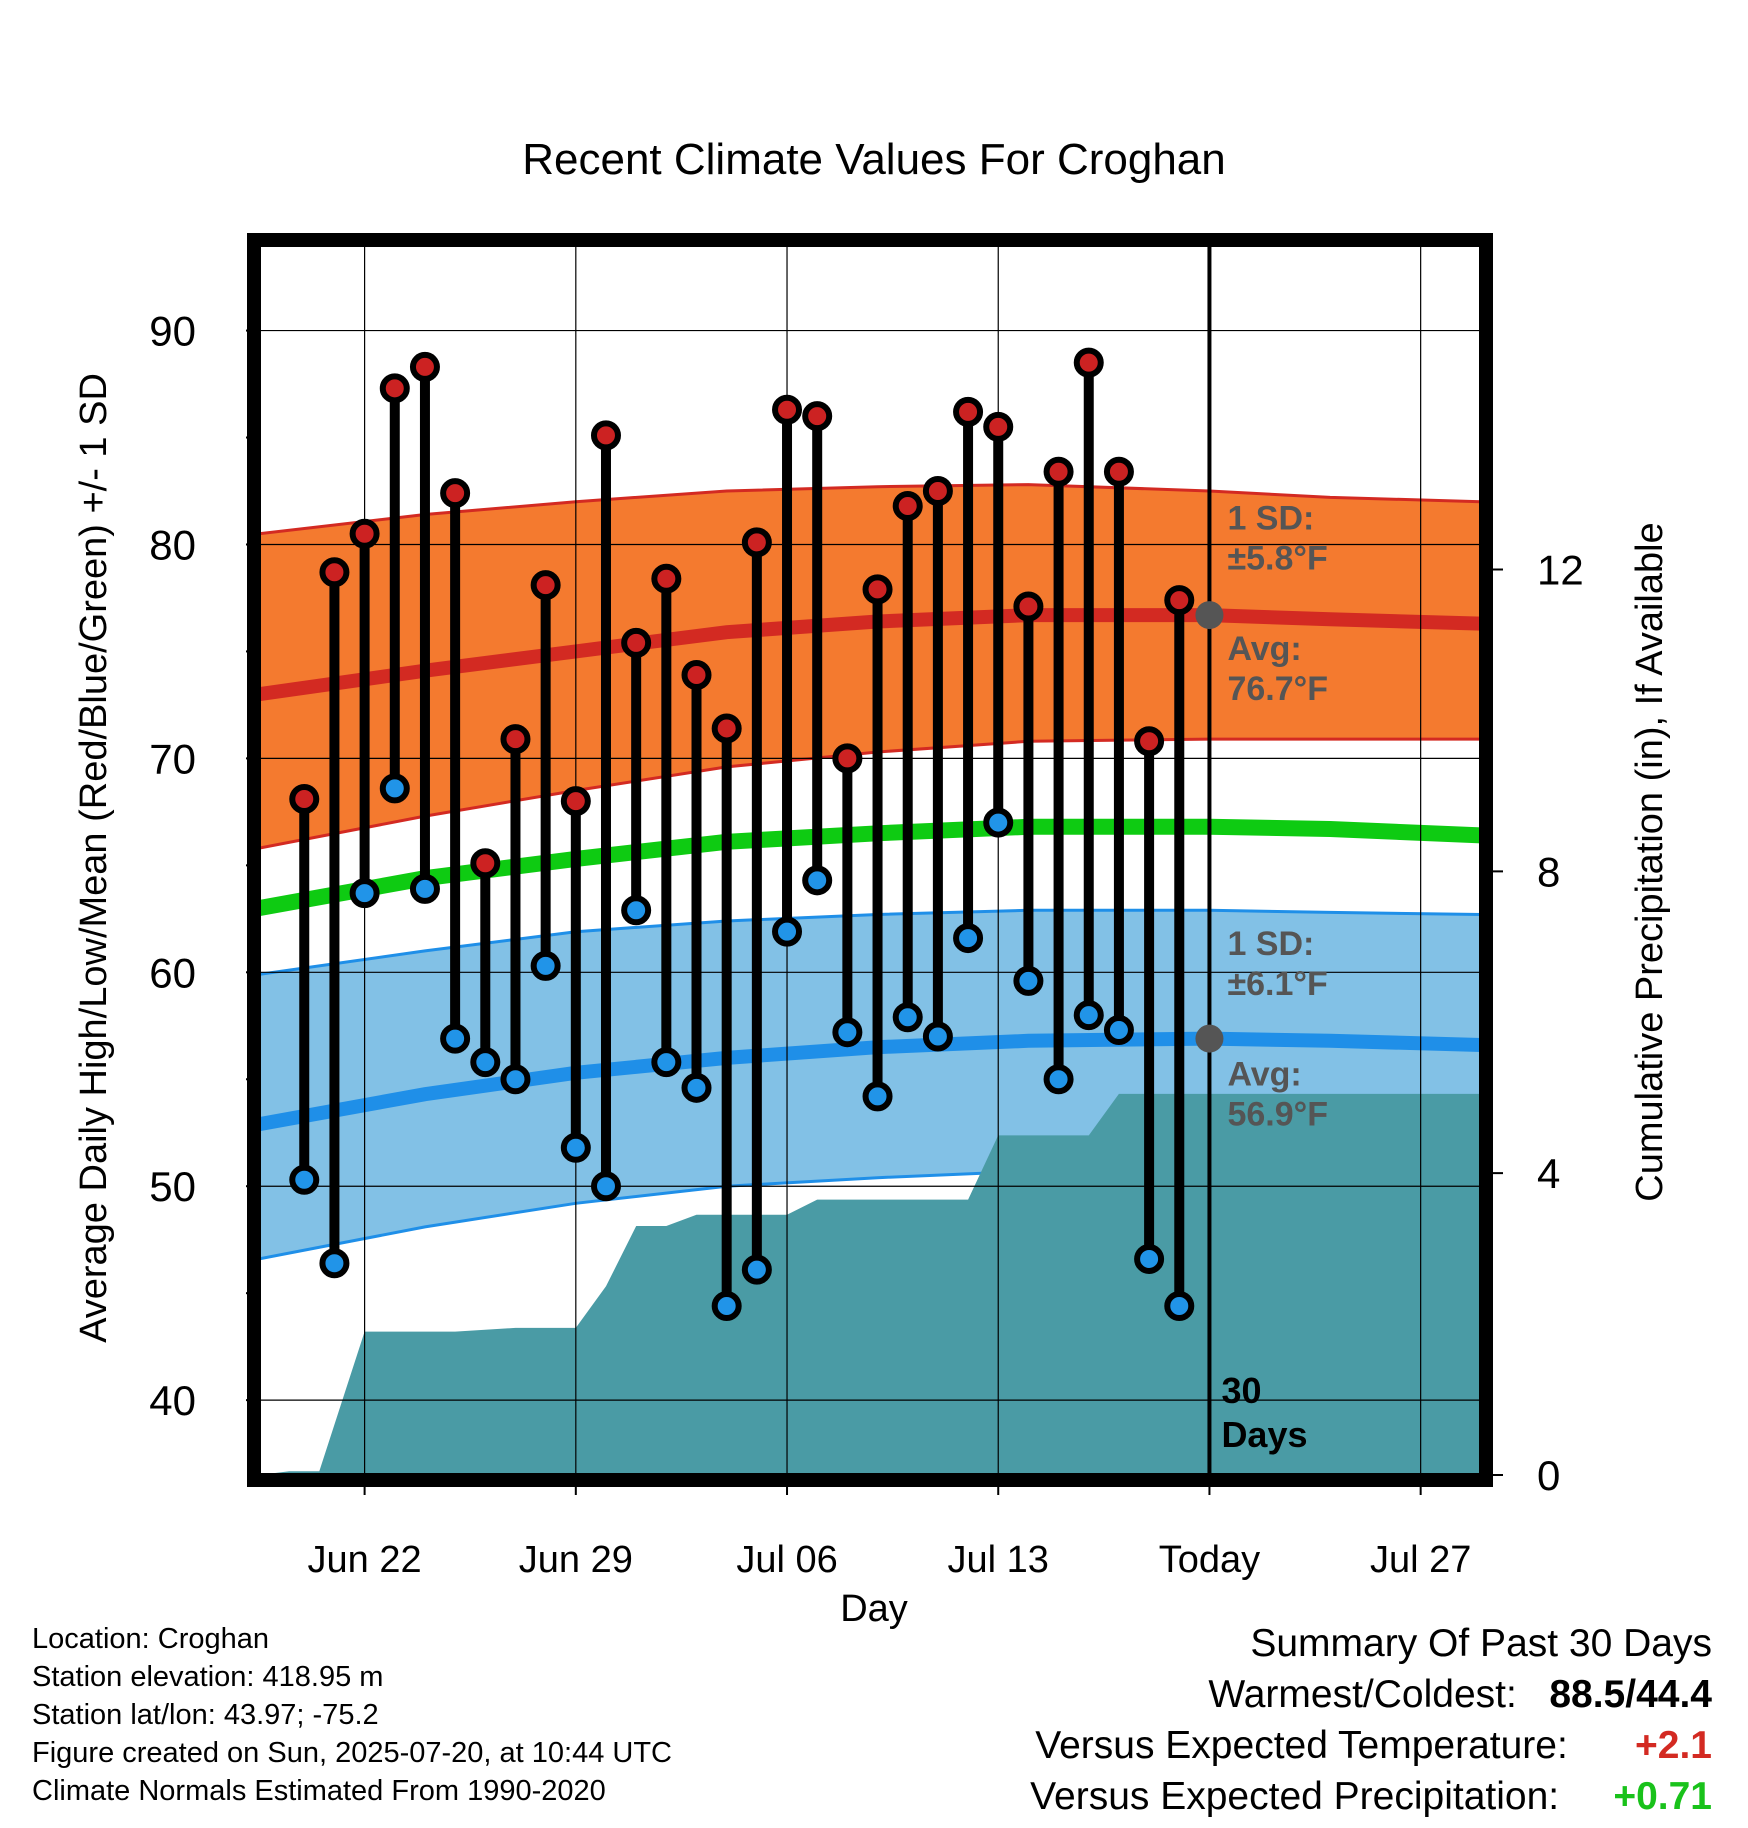 The height and width of the screenshot is (1828, 1748). What do you see at coordinates (172, 331) in the screenshot?
I see `y-tick-label: 90` at bounding box center [172, 331].